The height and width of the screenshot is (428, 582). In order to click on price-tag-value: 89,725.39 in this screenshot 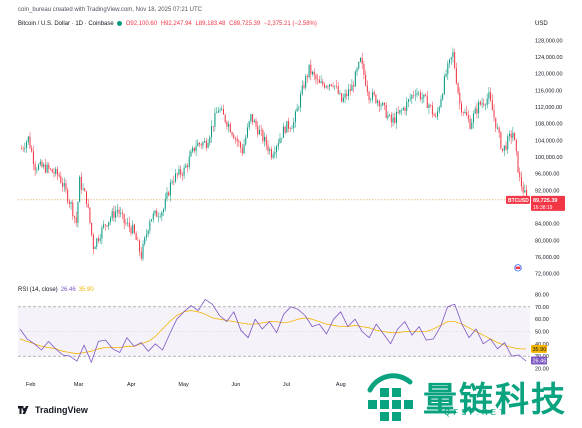, I will do `click(545, 201)`.